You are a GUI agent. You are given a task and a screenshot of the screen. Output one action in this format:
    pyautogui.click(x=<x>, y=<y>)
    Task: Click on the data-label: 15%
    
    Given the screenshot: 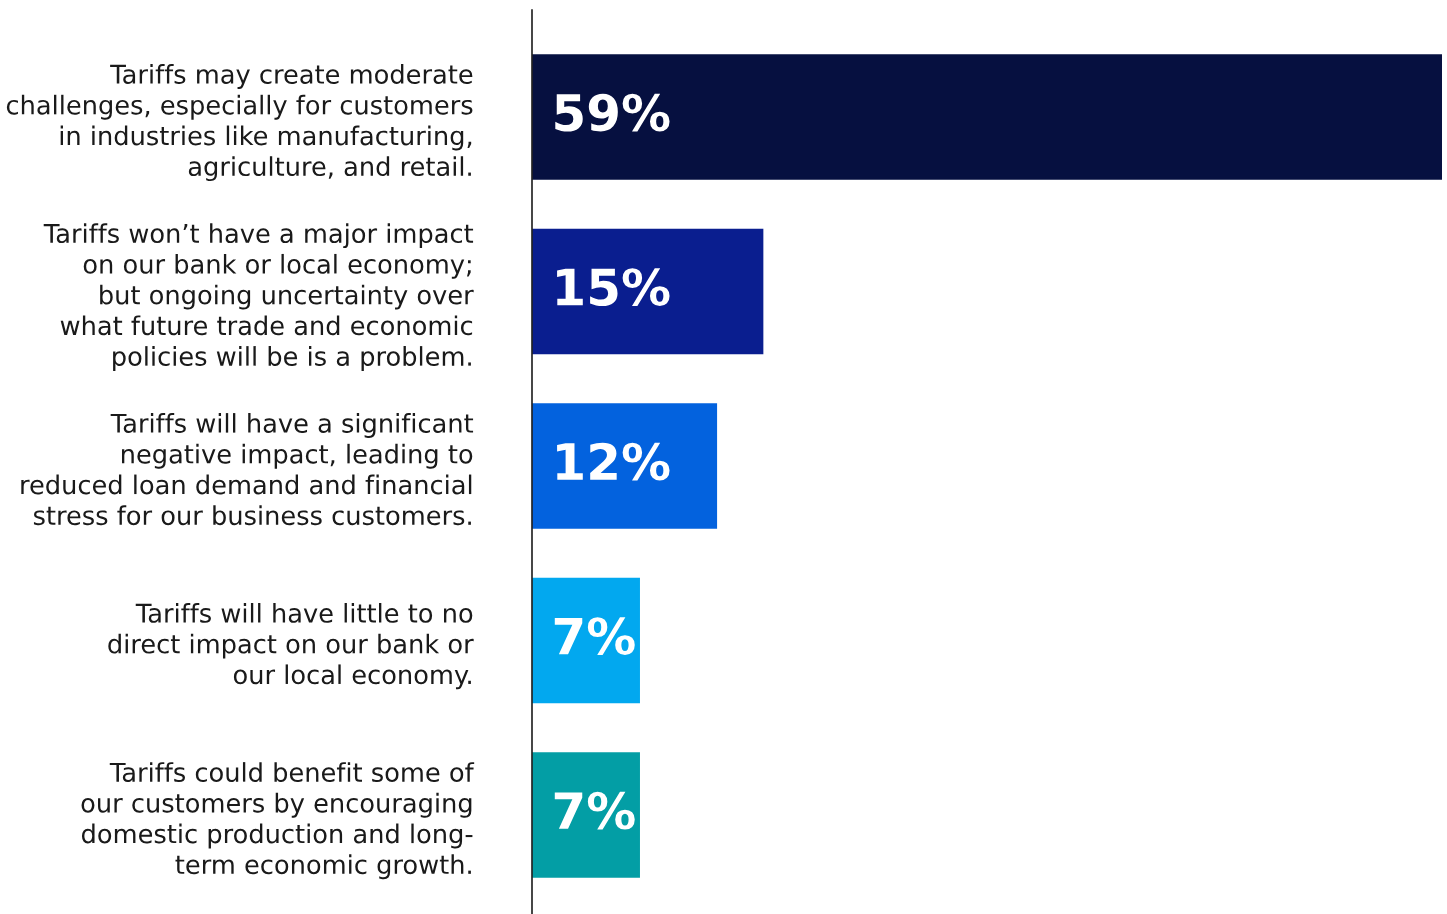 What is the action you would take?
    pyautogui.click(x=613, y=287)
    